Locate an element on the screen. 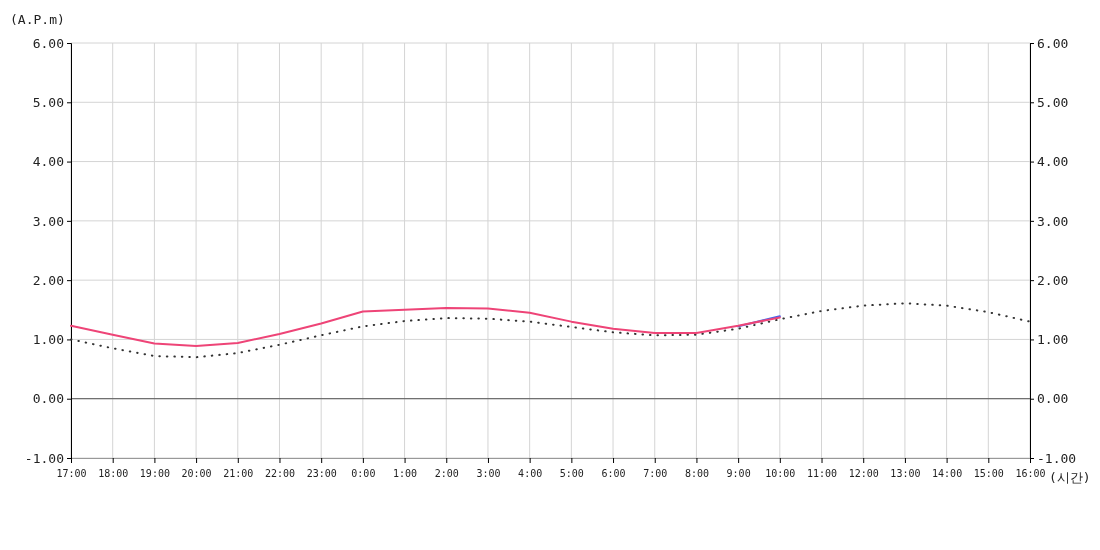  x-tick-label: 23:00 is located at coordinates (321, 473).